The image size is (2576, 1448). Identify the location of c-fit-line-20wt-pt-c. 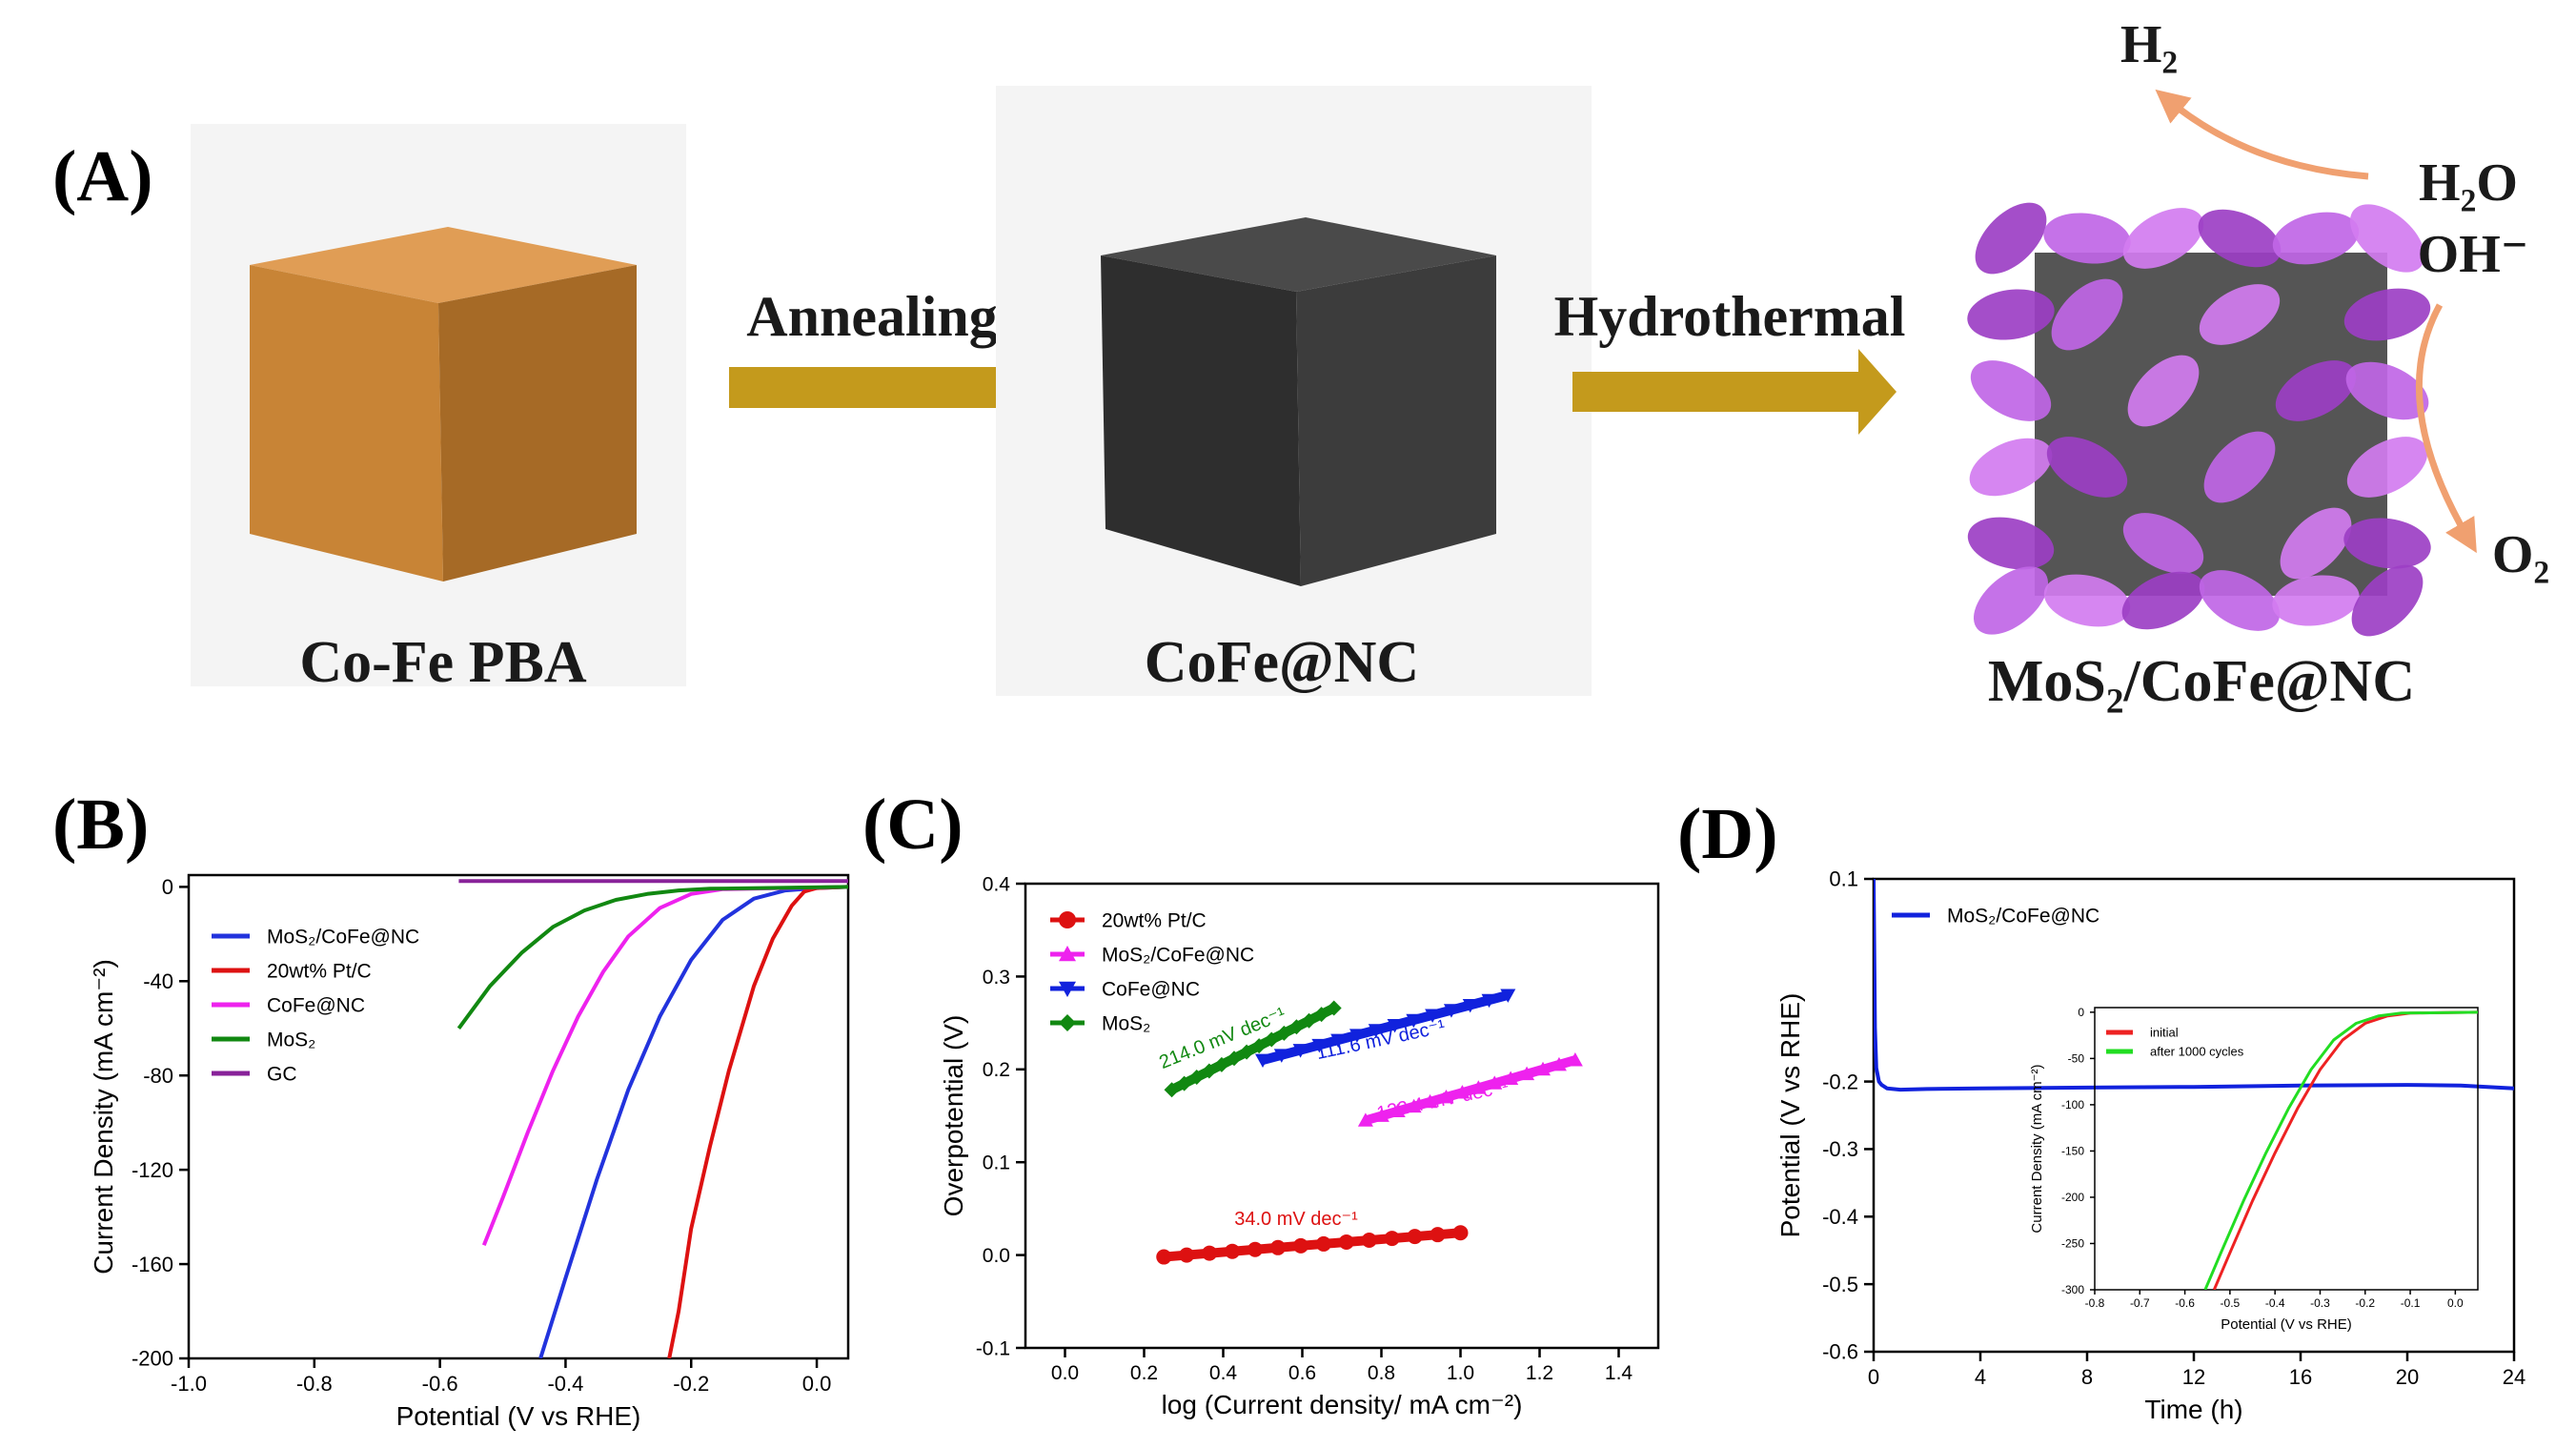
(1312, 1245).